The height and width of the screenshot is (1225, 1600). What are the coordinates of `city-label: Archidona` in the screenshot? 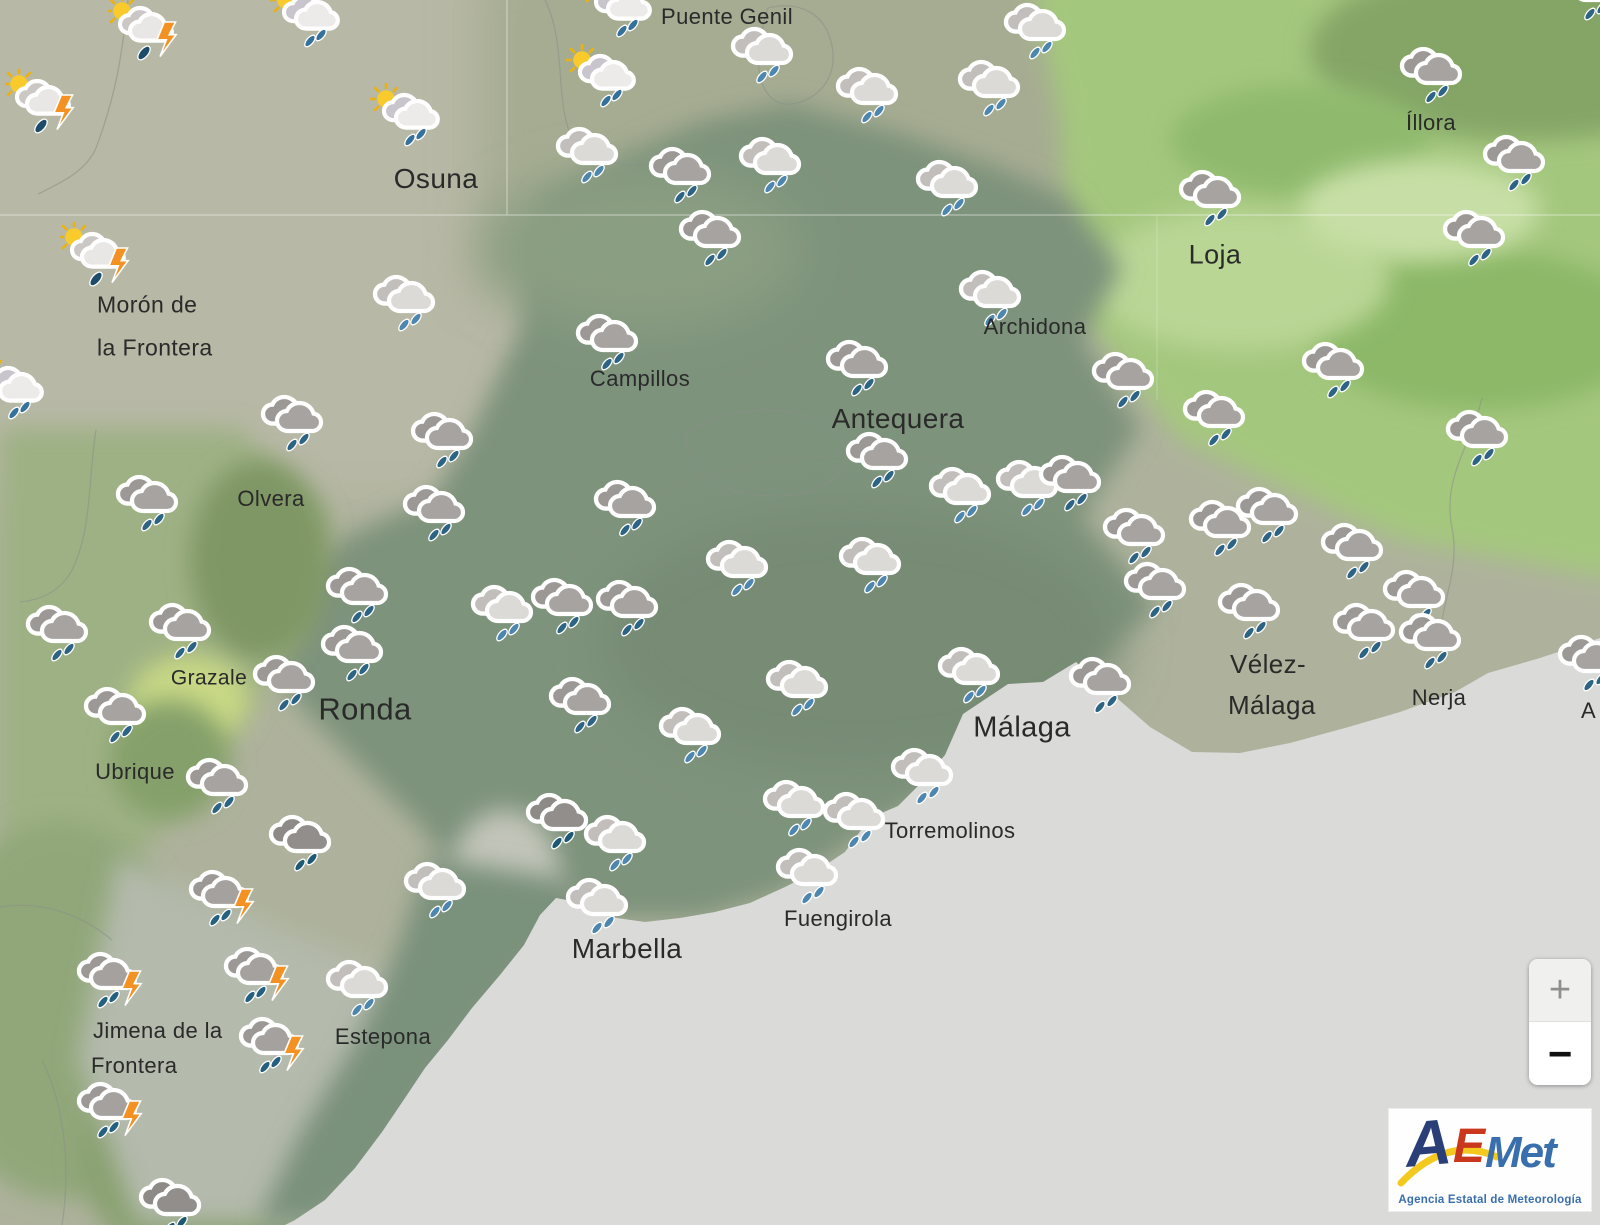 It's located at (1035, 326).